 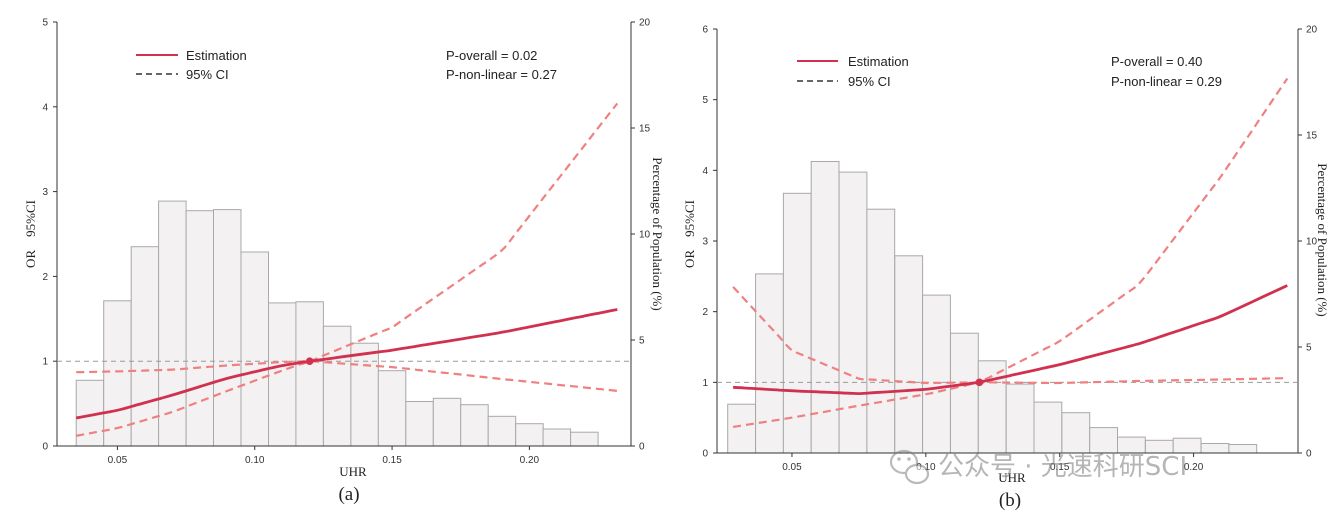 What do you see at coordinates (1012, 477) in the screenshot?
I see `x-axis-label-b: UHR` at bounding box center [1012, 477].